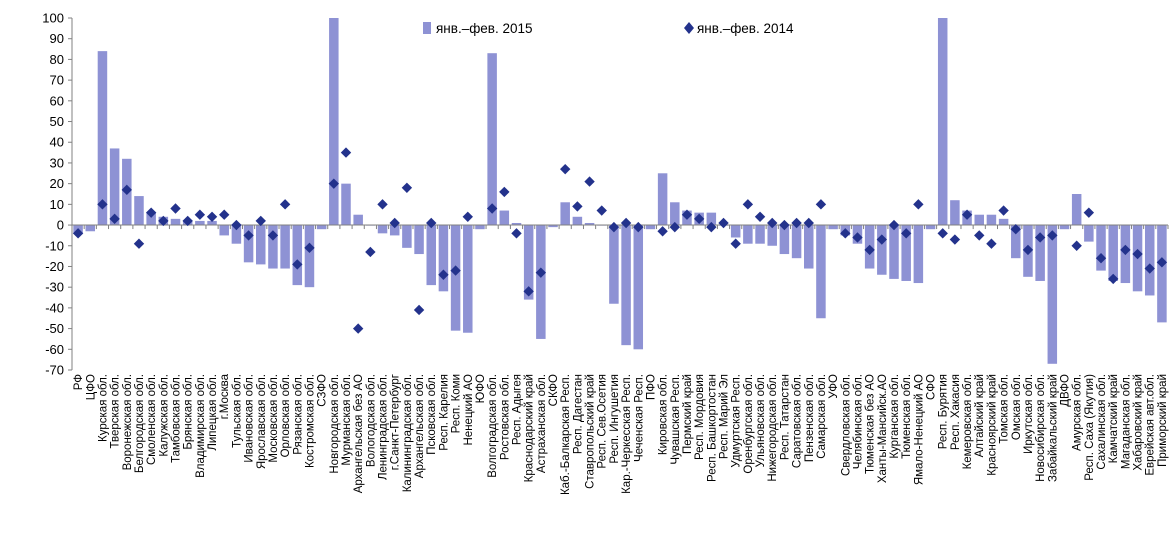 This screenshot has width=1173, height=543. What do you see at coordinates (883, 428) in the screenshot?
I see `x-tick-label: Ханты-Мансийск.АО` at bounding box center [883, 428].